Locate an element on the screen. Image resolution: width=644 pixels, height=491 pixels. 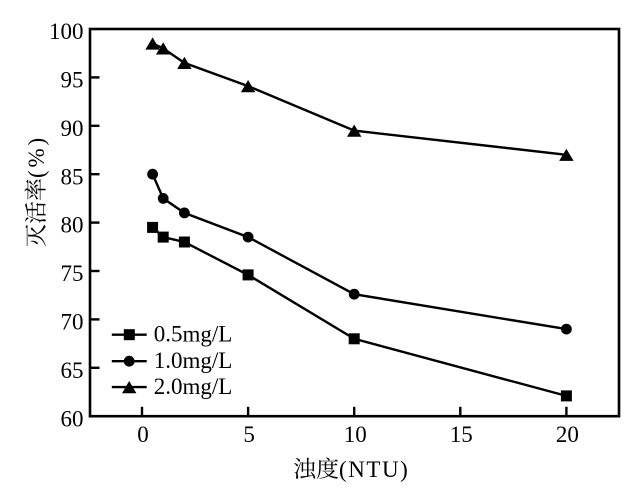
svg-text: 0.5mg/L is located at coordinates (193, 334).